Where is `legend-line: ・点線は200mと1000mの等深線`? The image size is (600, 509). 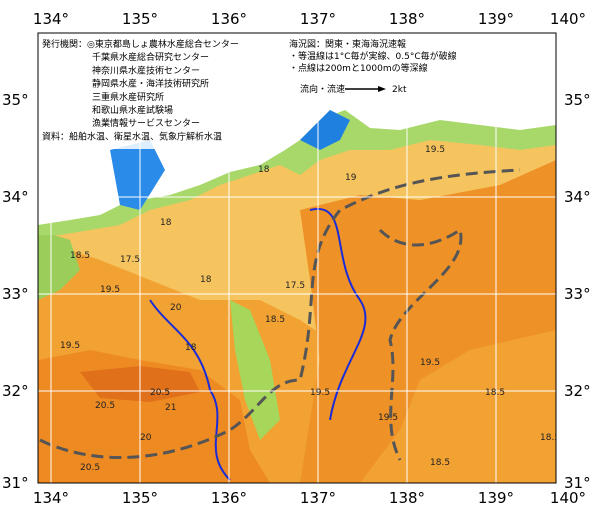
legend-line: ・点線は200mと1000mの等深線 is located at coordinates (358, 68).